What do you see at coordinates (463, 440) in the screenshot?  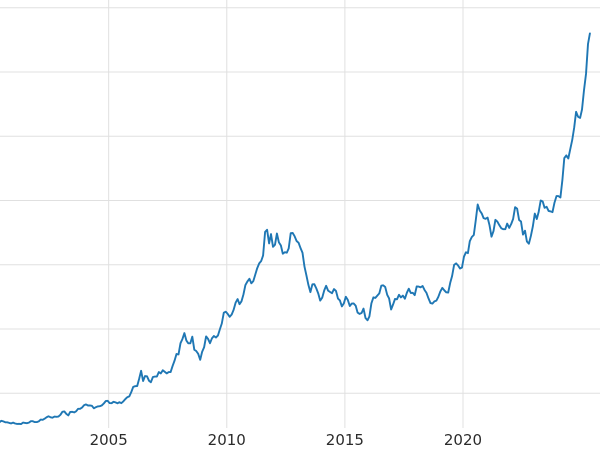 I see `x-tick-label: 2020` at bounding box center [463, 440].